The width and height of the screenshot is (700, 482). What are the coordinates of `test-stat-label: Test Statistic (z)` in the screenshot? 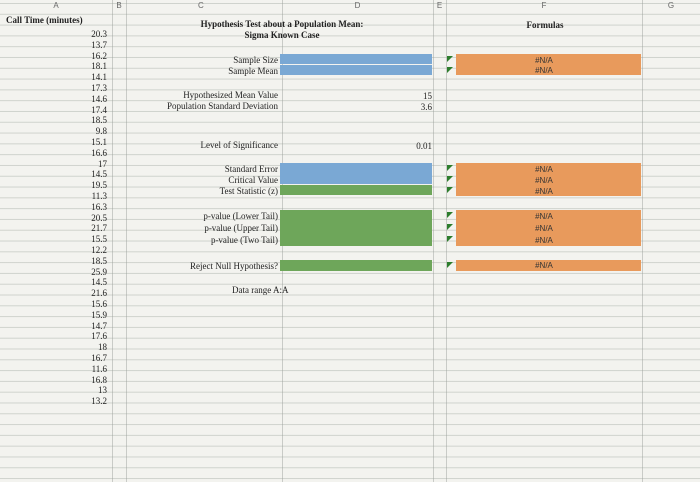 It's located at (248, 191).